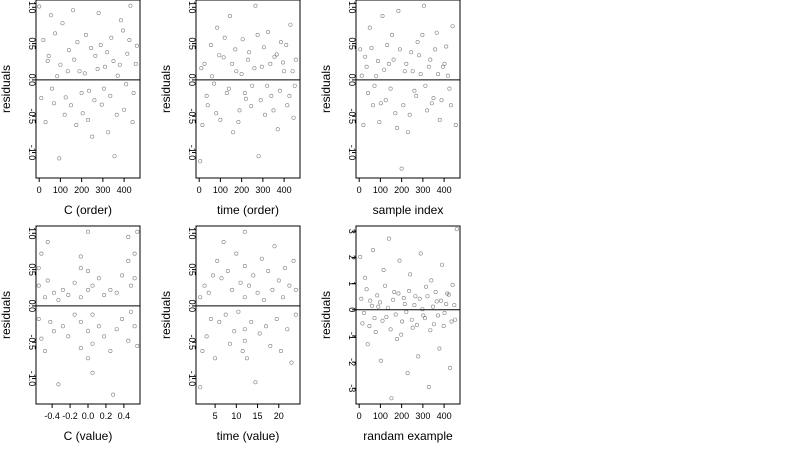 The width and height of the screenshot is (800, 450). Describe the element at coordinates (52, 416) in the screenshot. I see `x-tick-label: -0.4` at that location.